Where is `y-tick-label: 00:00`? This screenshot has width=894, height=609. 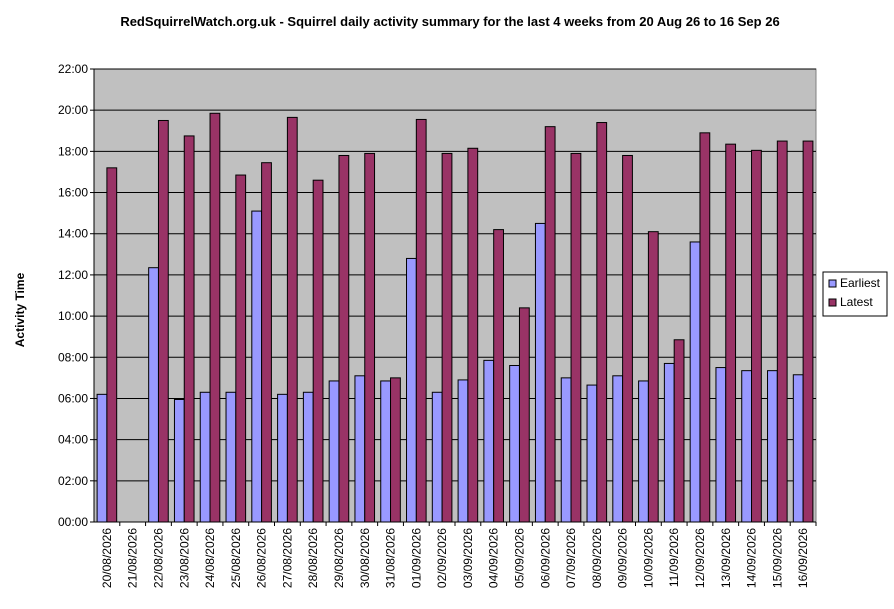
y-tick-label: 00:00 is located at coordinates (73, 522).